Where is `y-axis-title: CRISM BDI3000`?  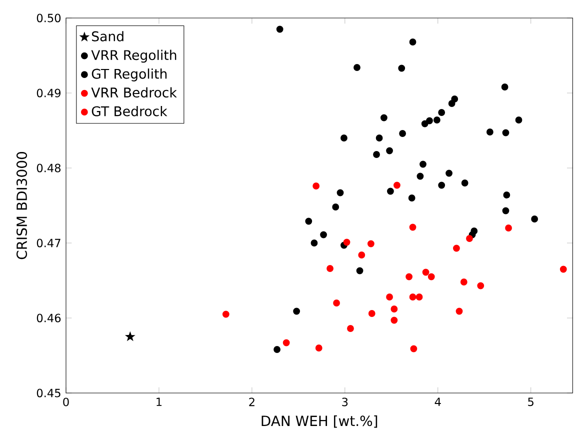 y-axis-title: CRISM BDI3000 is located at coordinates (22, 206).